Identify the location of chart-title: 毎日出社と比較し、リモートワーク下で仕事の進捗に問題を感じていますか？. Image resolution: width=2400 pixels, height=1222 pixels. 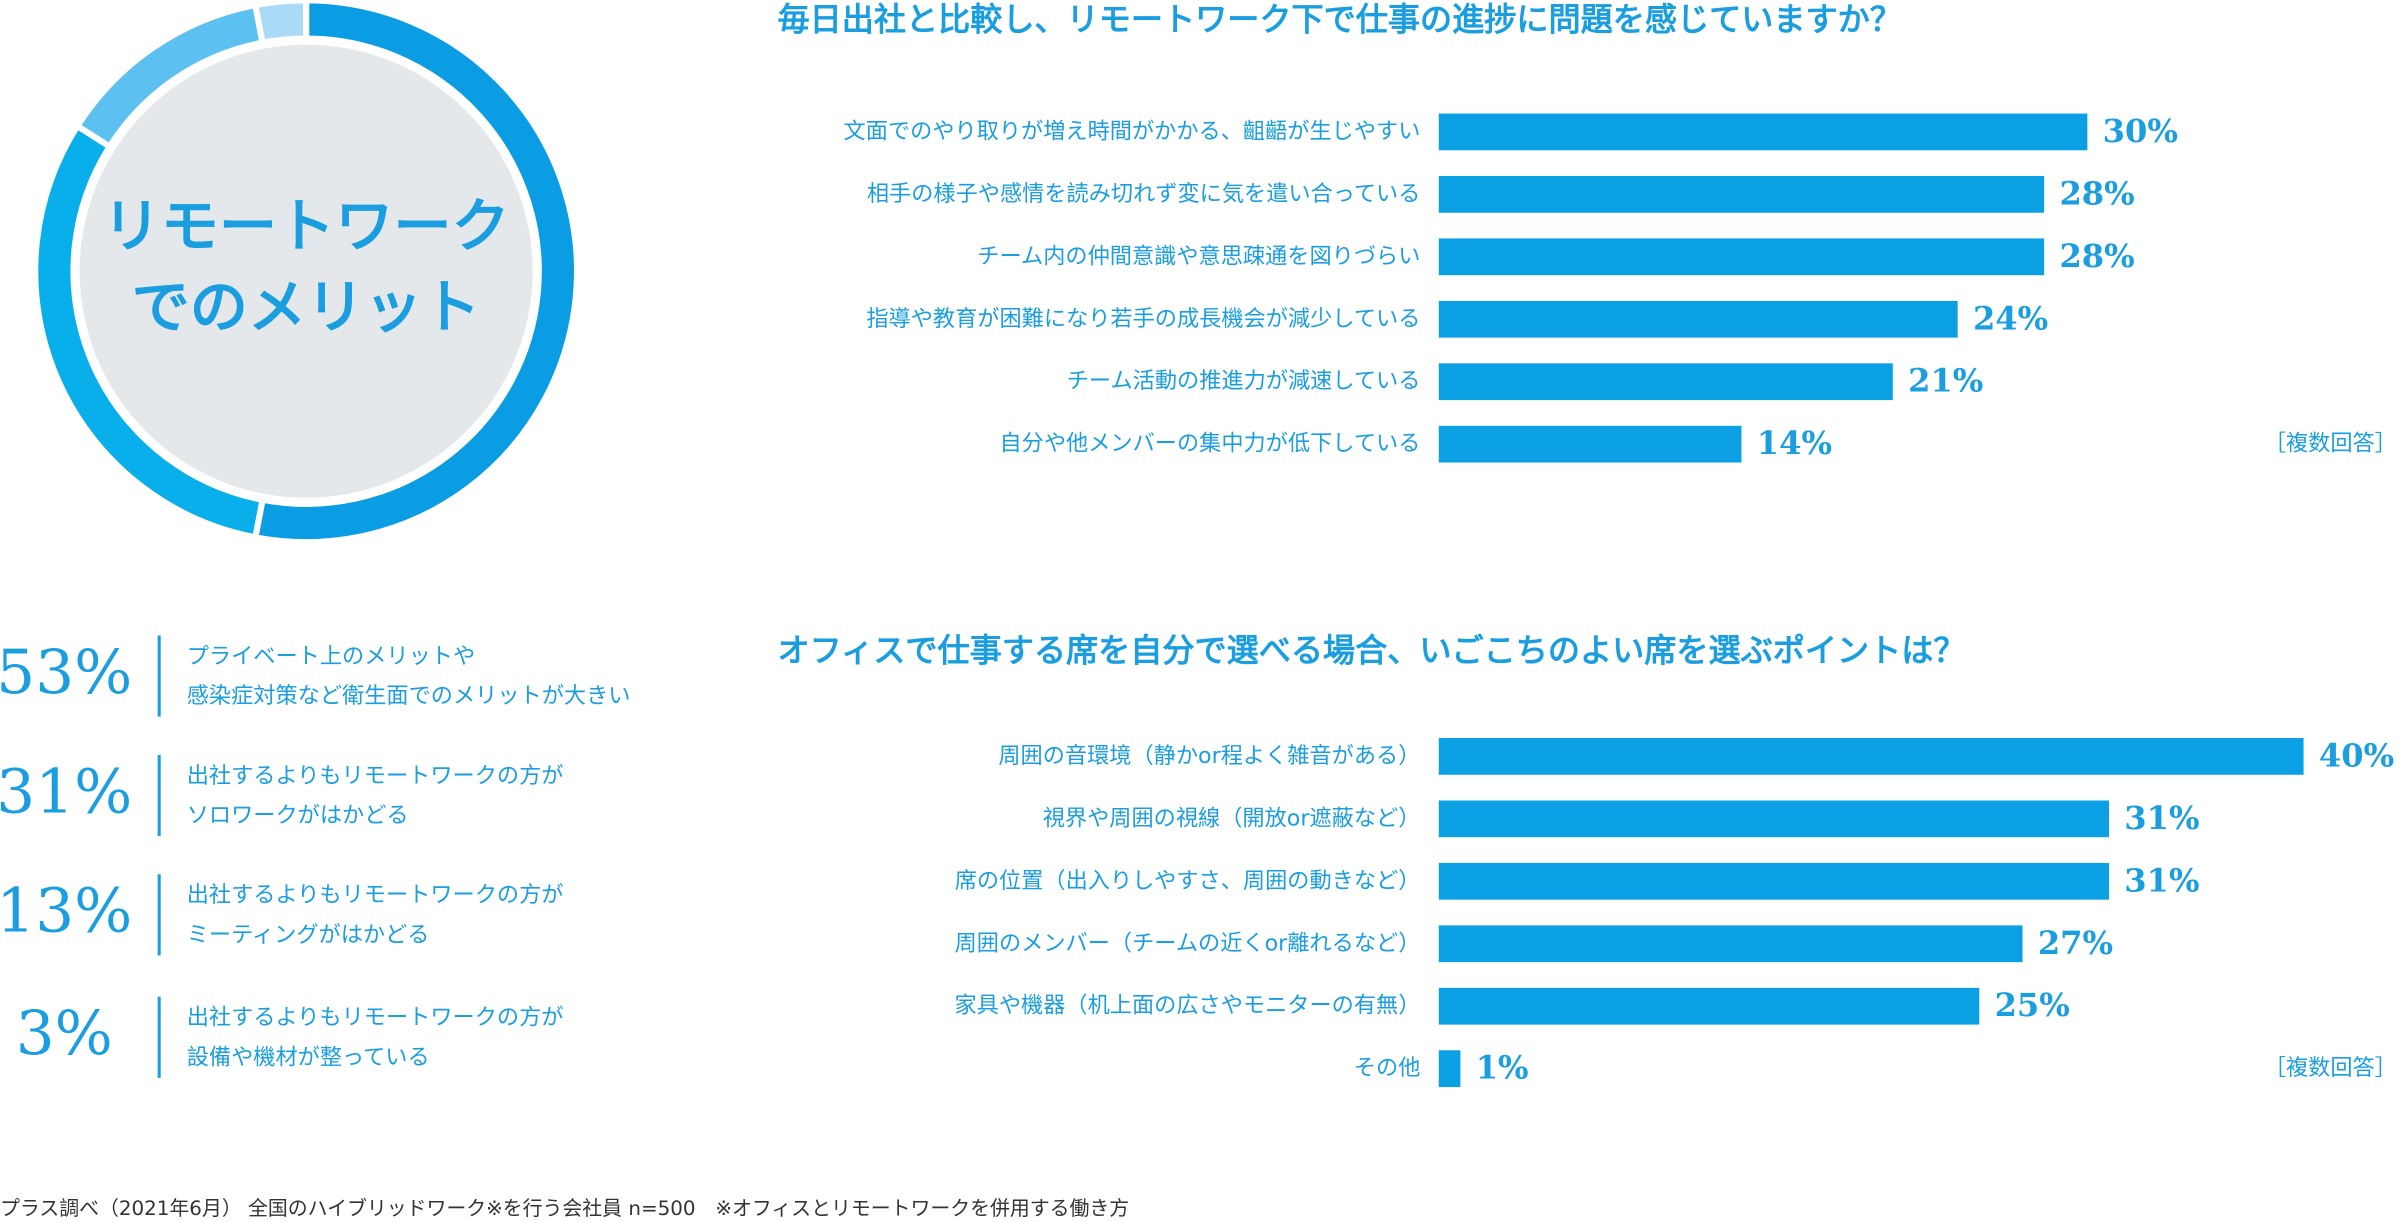
(1340, 20).